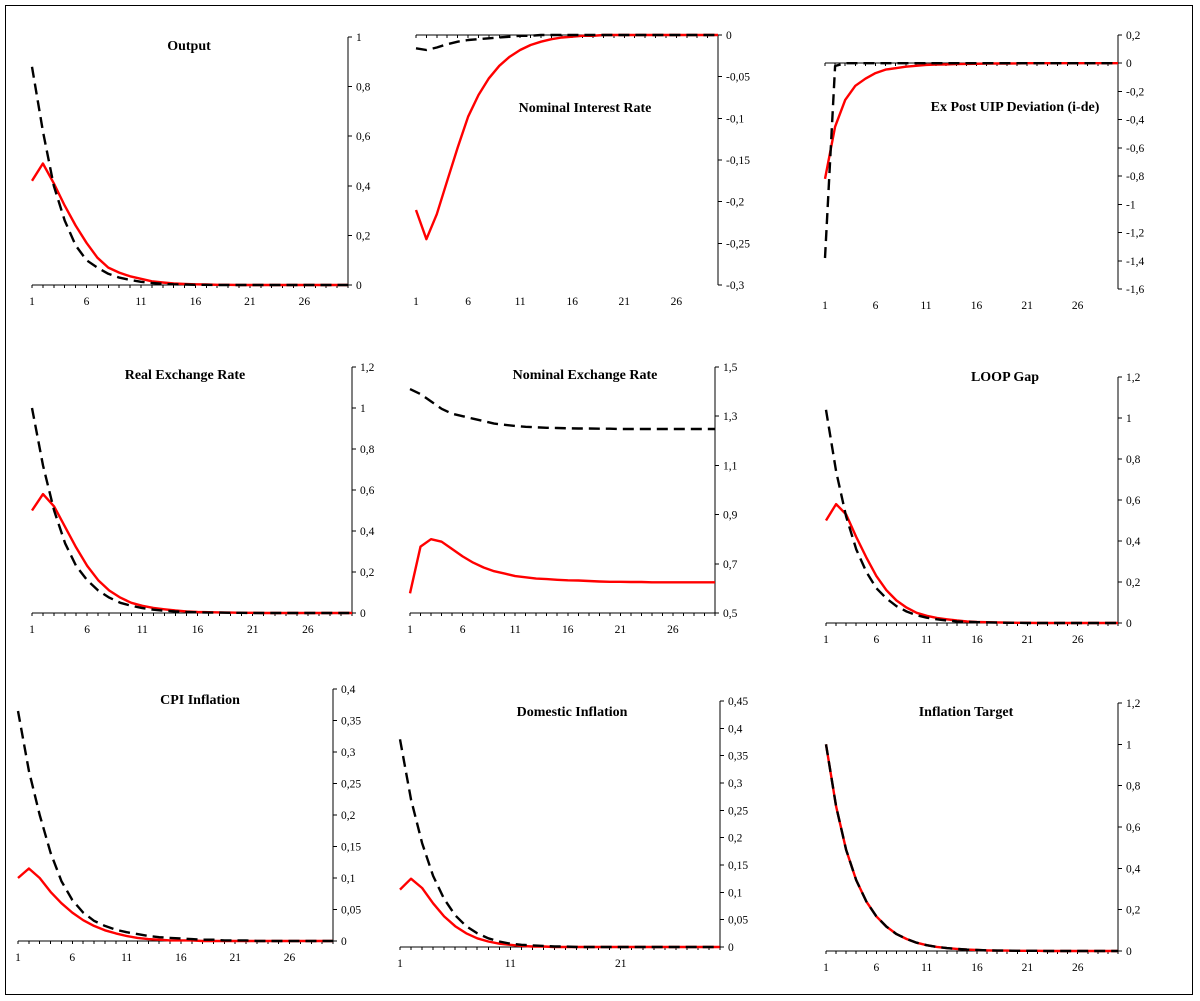 Image resolution: width=1200 pixels, height=1001 pixels. I want to click on chart-title: Output, so click(189, 46).